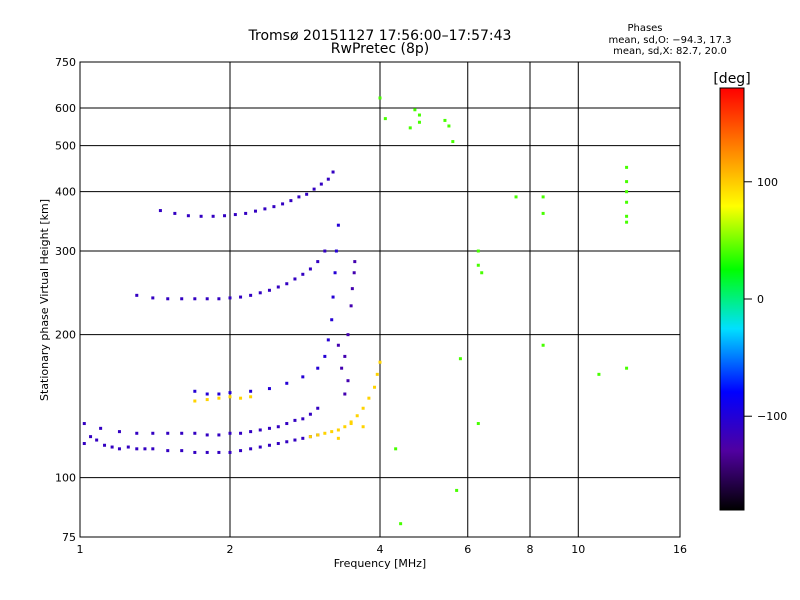 This screenshot has width=800, height=600. I want to click on x-axis-ticks: 1 2 4 6 8 10 16, so click(382, 549).